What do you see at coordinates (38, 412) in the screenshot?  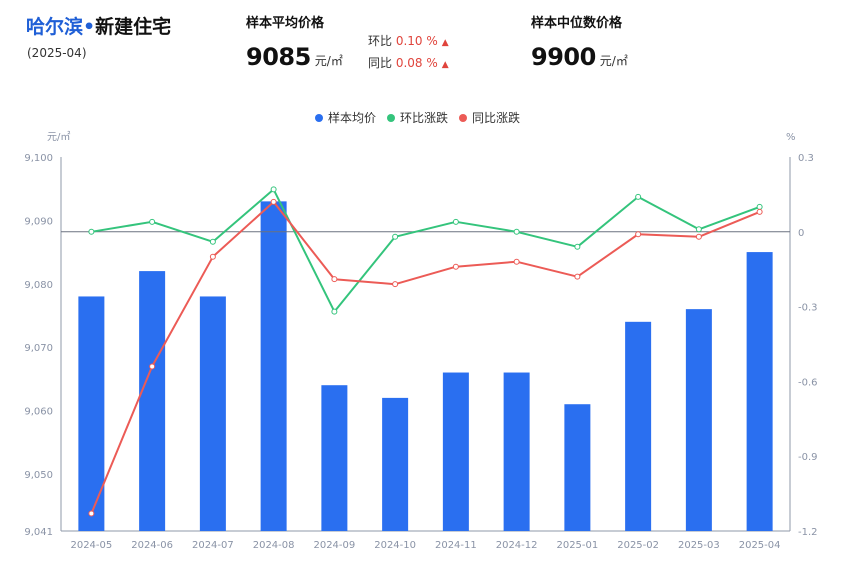 I see `y-left-tick-label: 9,060` at bounding box center [38, 412].